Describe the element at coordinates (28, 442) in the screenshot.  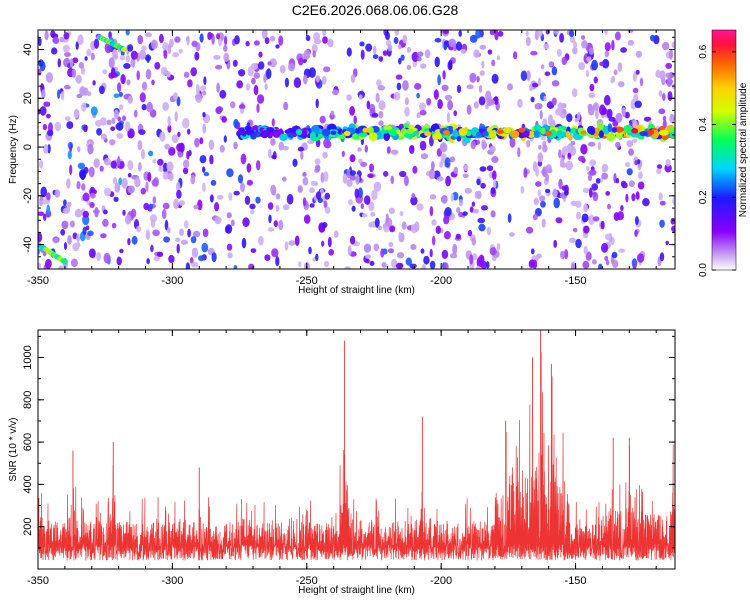
I see `y-tick-label: 600` at that location.